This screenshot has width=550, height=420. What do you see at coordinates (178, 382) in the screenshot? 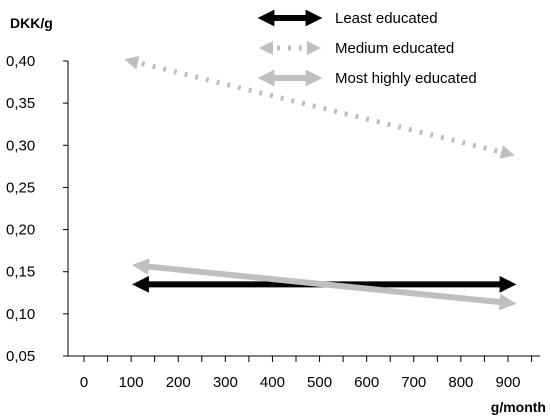
I see `x-tick-label: 200` at bounding box center [178, 382].